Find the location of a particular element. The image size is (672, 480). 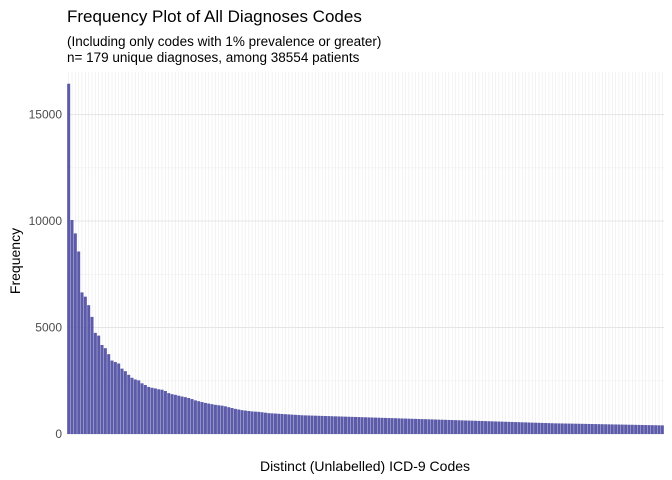

y-tick-label: 0 is located at coordinates (58, 434).